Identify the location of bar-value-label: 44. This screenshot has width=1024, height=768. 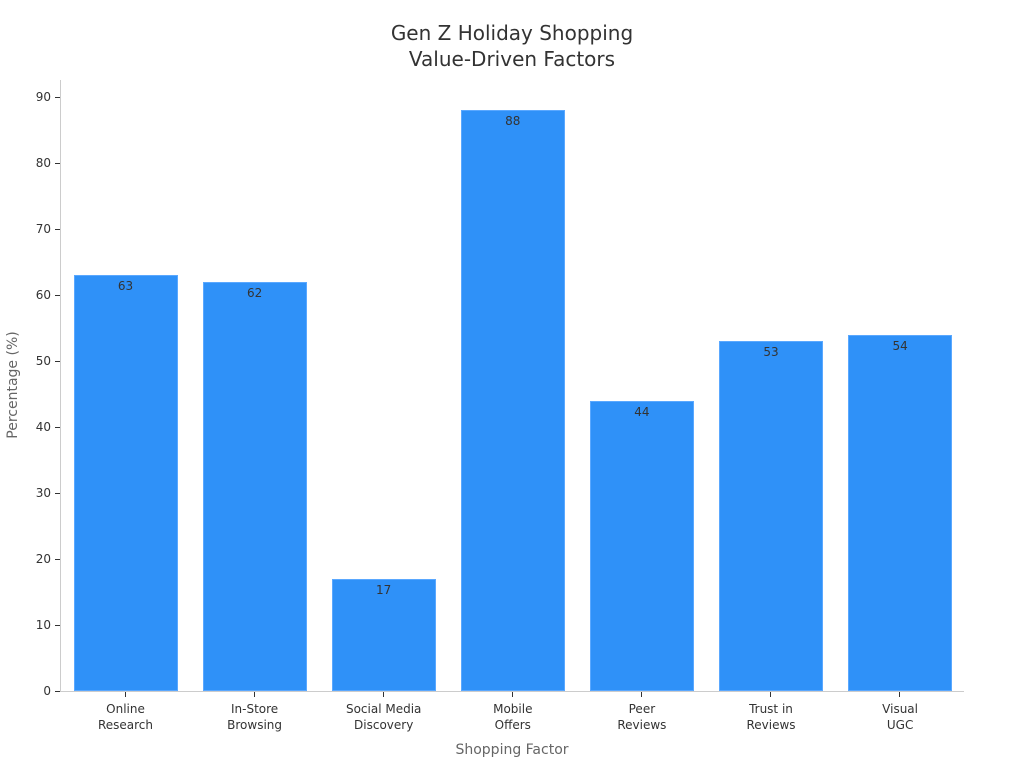
(642, 411).